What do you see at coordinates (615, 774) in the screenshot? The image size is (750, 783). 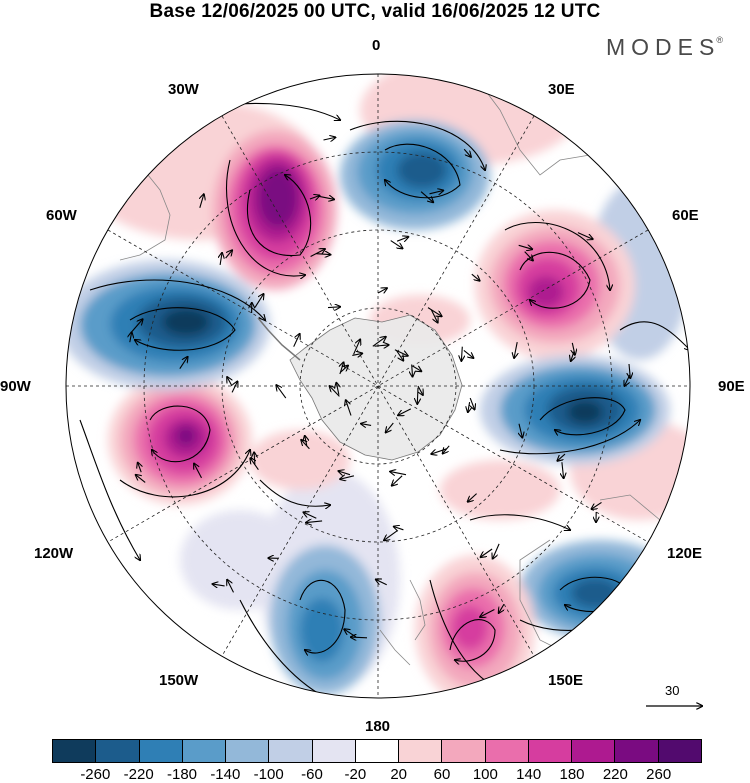 I see `colorbar-tick-label: 220` at bounding box center [615, 774].